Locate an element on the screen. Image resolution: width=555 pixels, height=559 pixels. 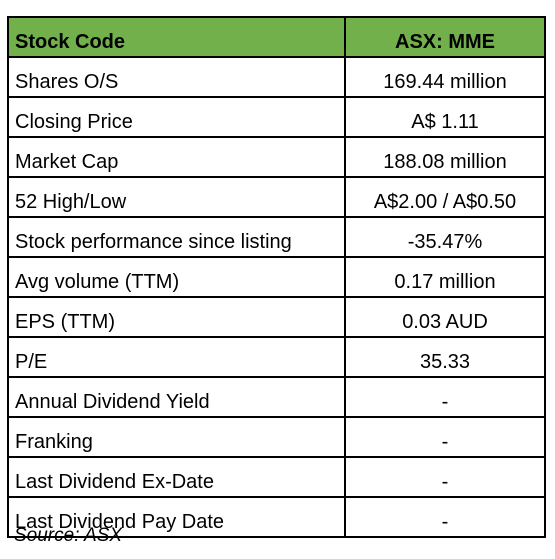
table-row: Last Dividend Ex-Date - is located at coordinates (276, 477).